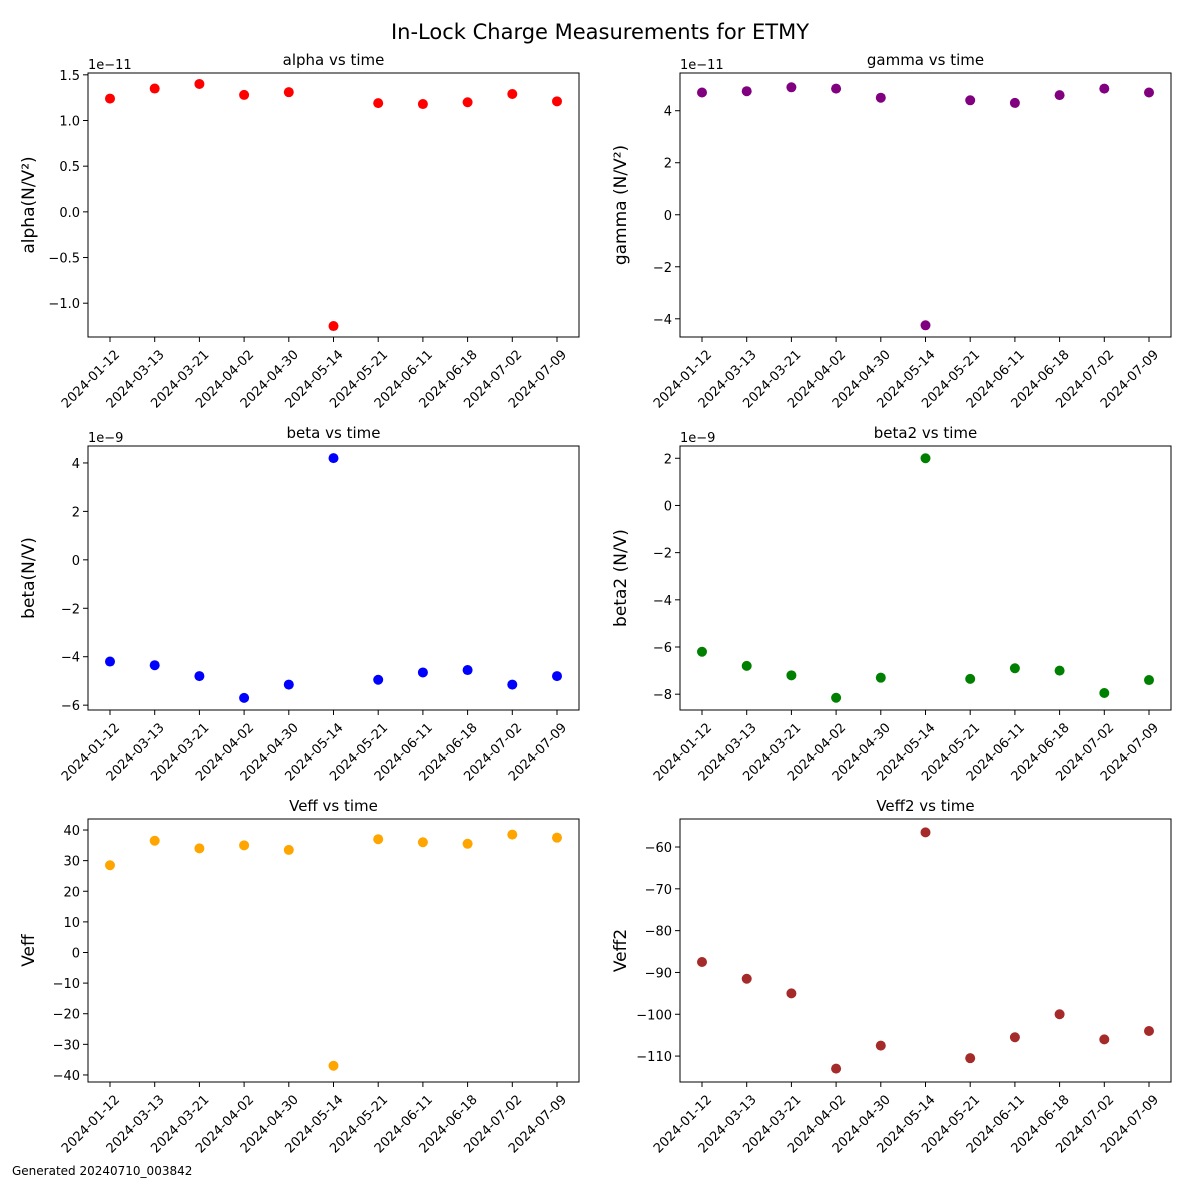 The width and height of the screenshot is (1200, 1200). Describe the element at coordinates (71, 892) in the screenshot. I see `veff-ytick-label: 20` at that location.